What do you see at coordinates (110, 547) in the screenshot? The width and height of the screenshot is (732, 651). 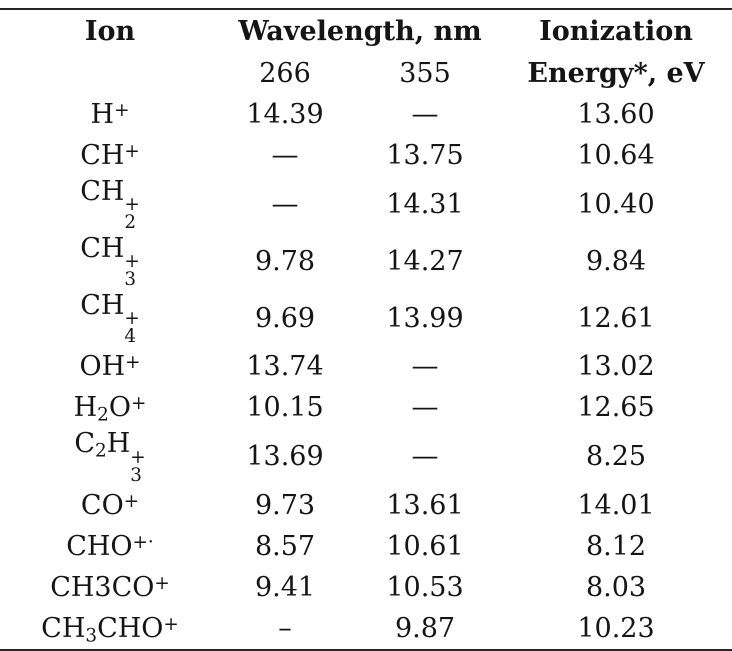 I see `ion-formula: CHO+·` at bounding box center [110, 547].